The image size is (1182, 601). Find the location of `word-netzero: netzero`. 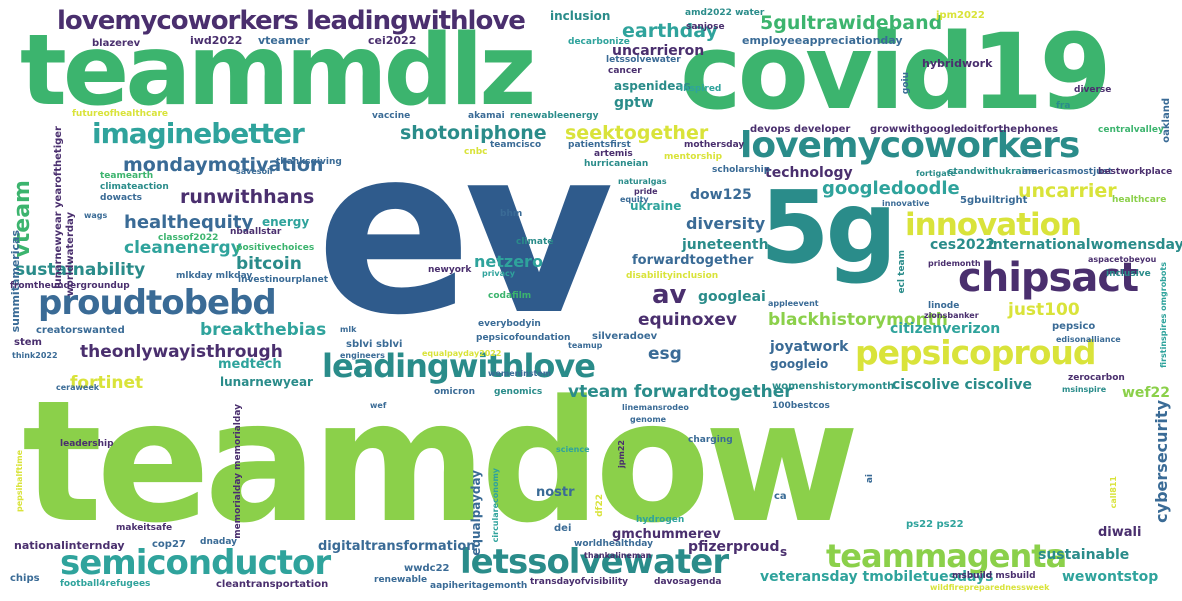

word-netzero: netzero is located at coordinates (508, 261).